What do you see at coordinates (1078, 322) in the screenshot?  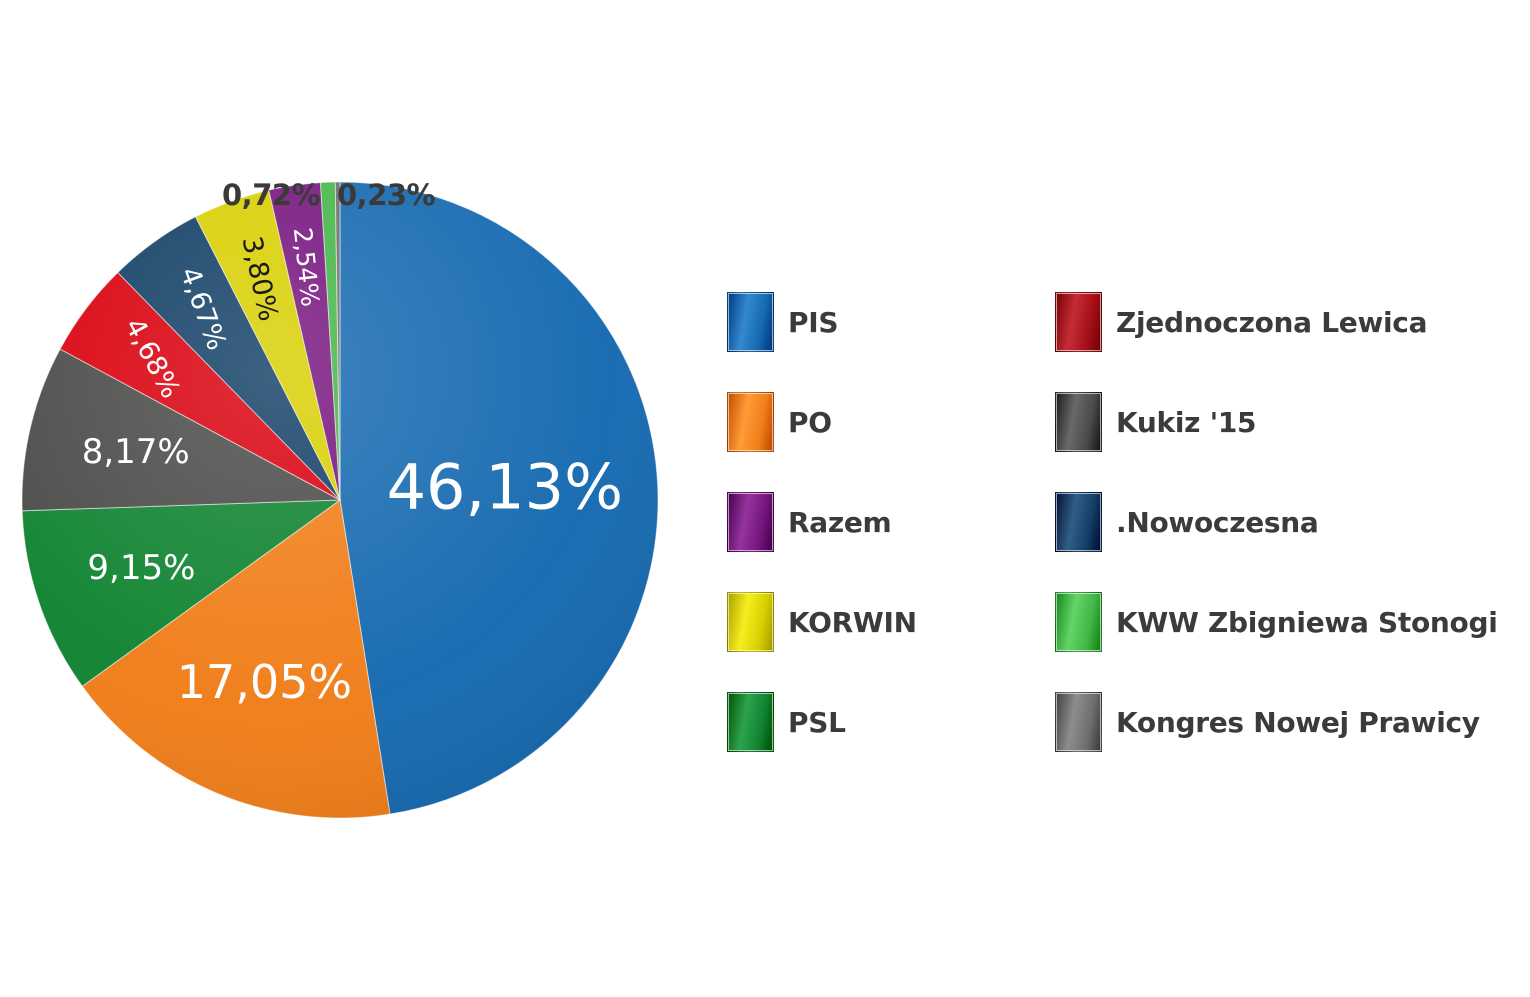 I see `legend-swatch-zjednoczona-lewica` at bounding box center [1078, 322].